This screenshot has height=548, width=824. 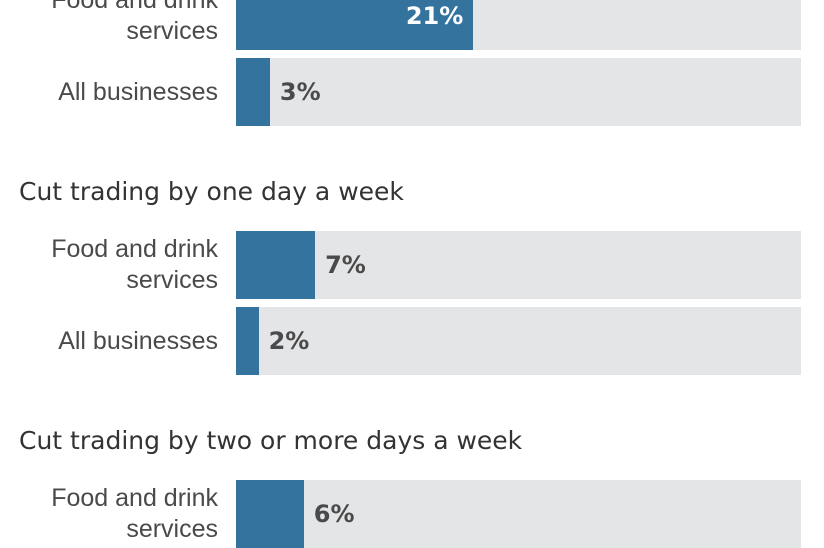 I want to click on bar-track: 7%, so click(x=518, y=265).